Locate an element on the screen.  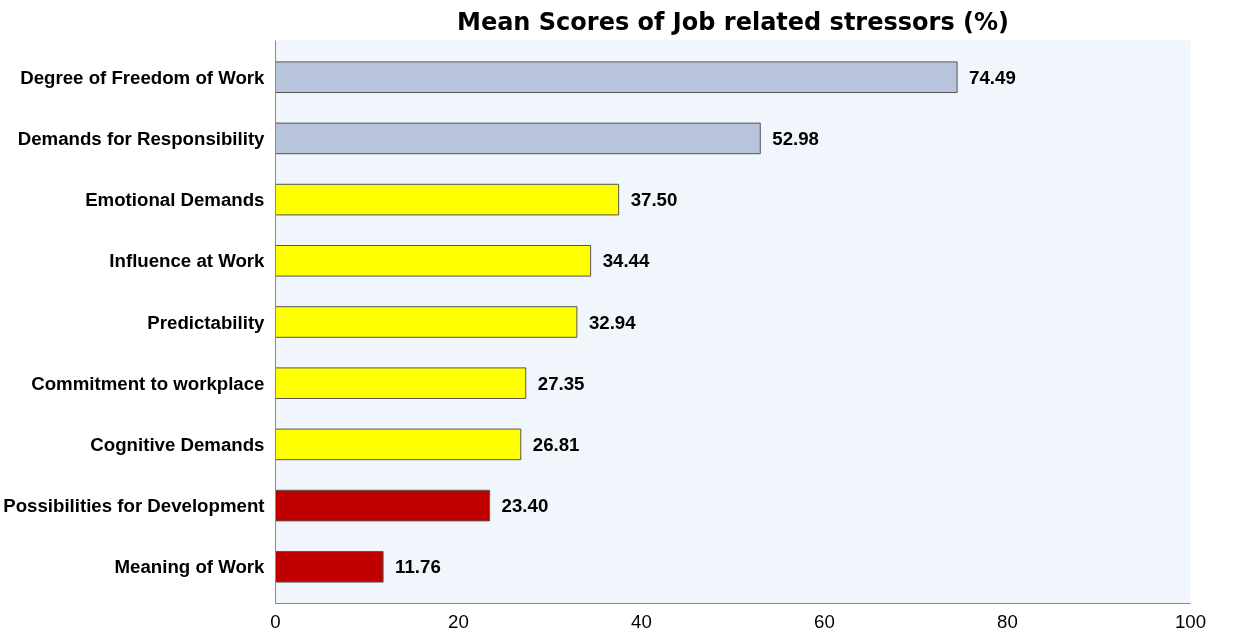
x-tick-label: 0 is located at coordinates (275, 621).